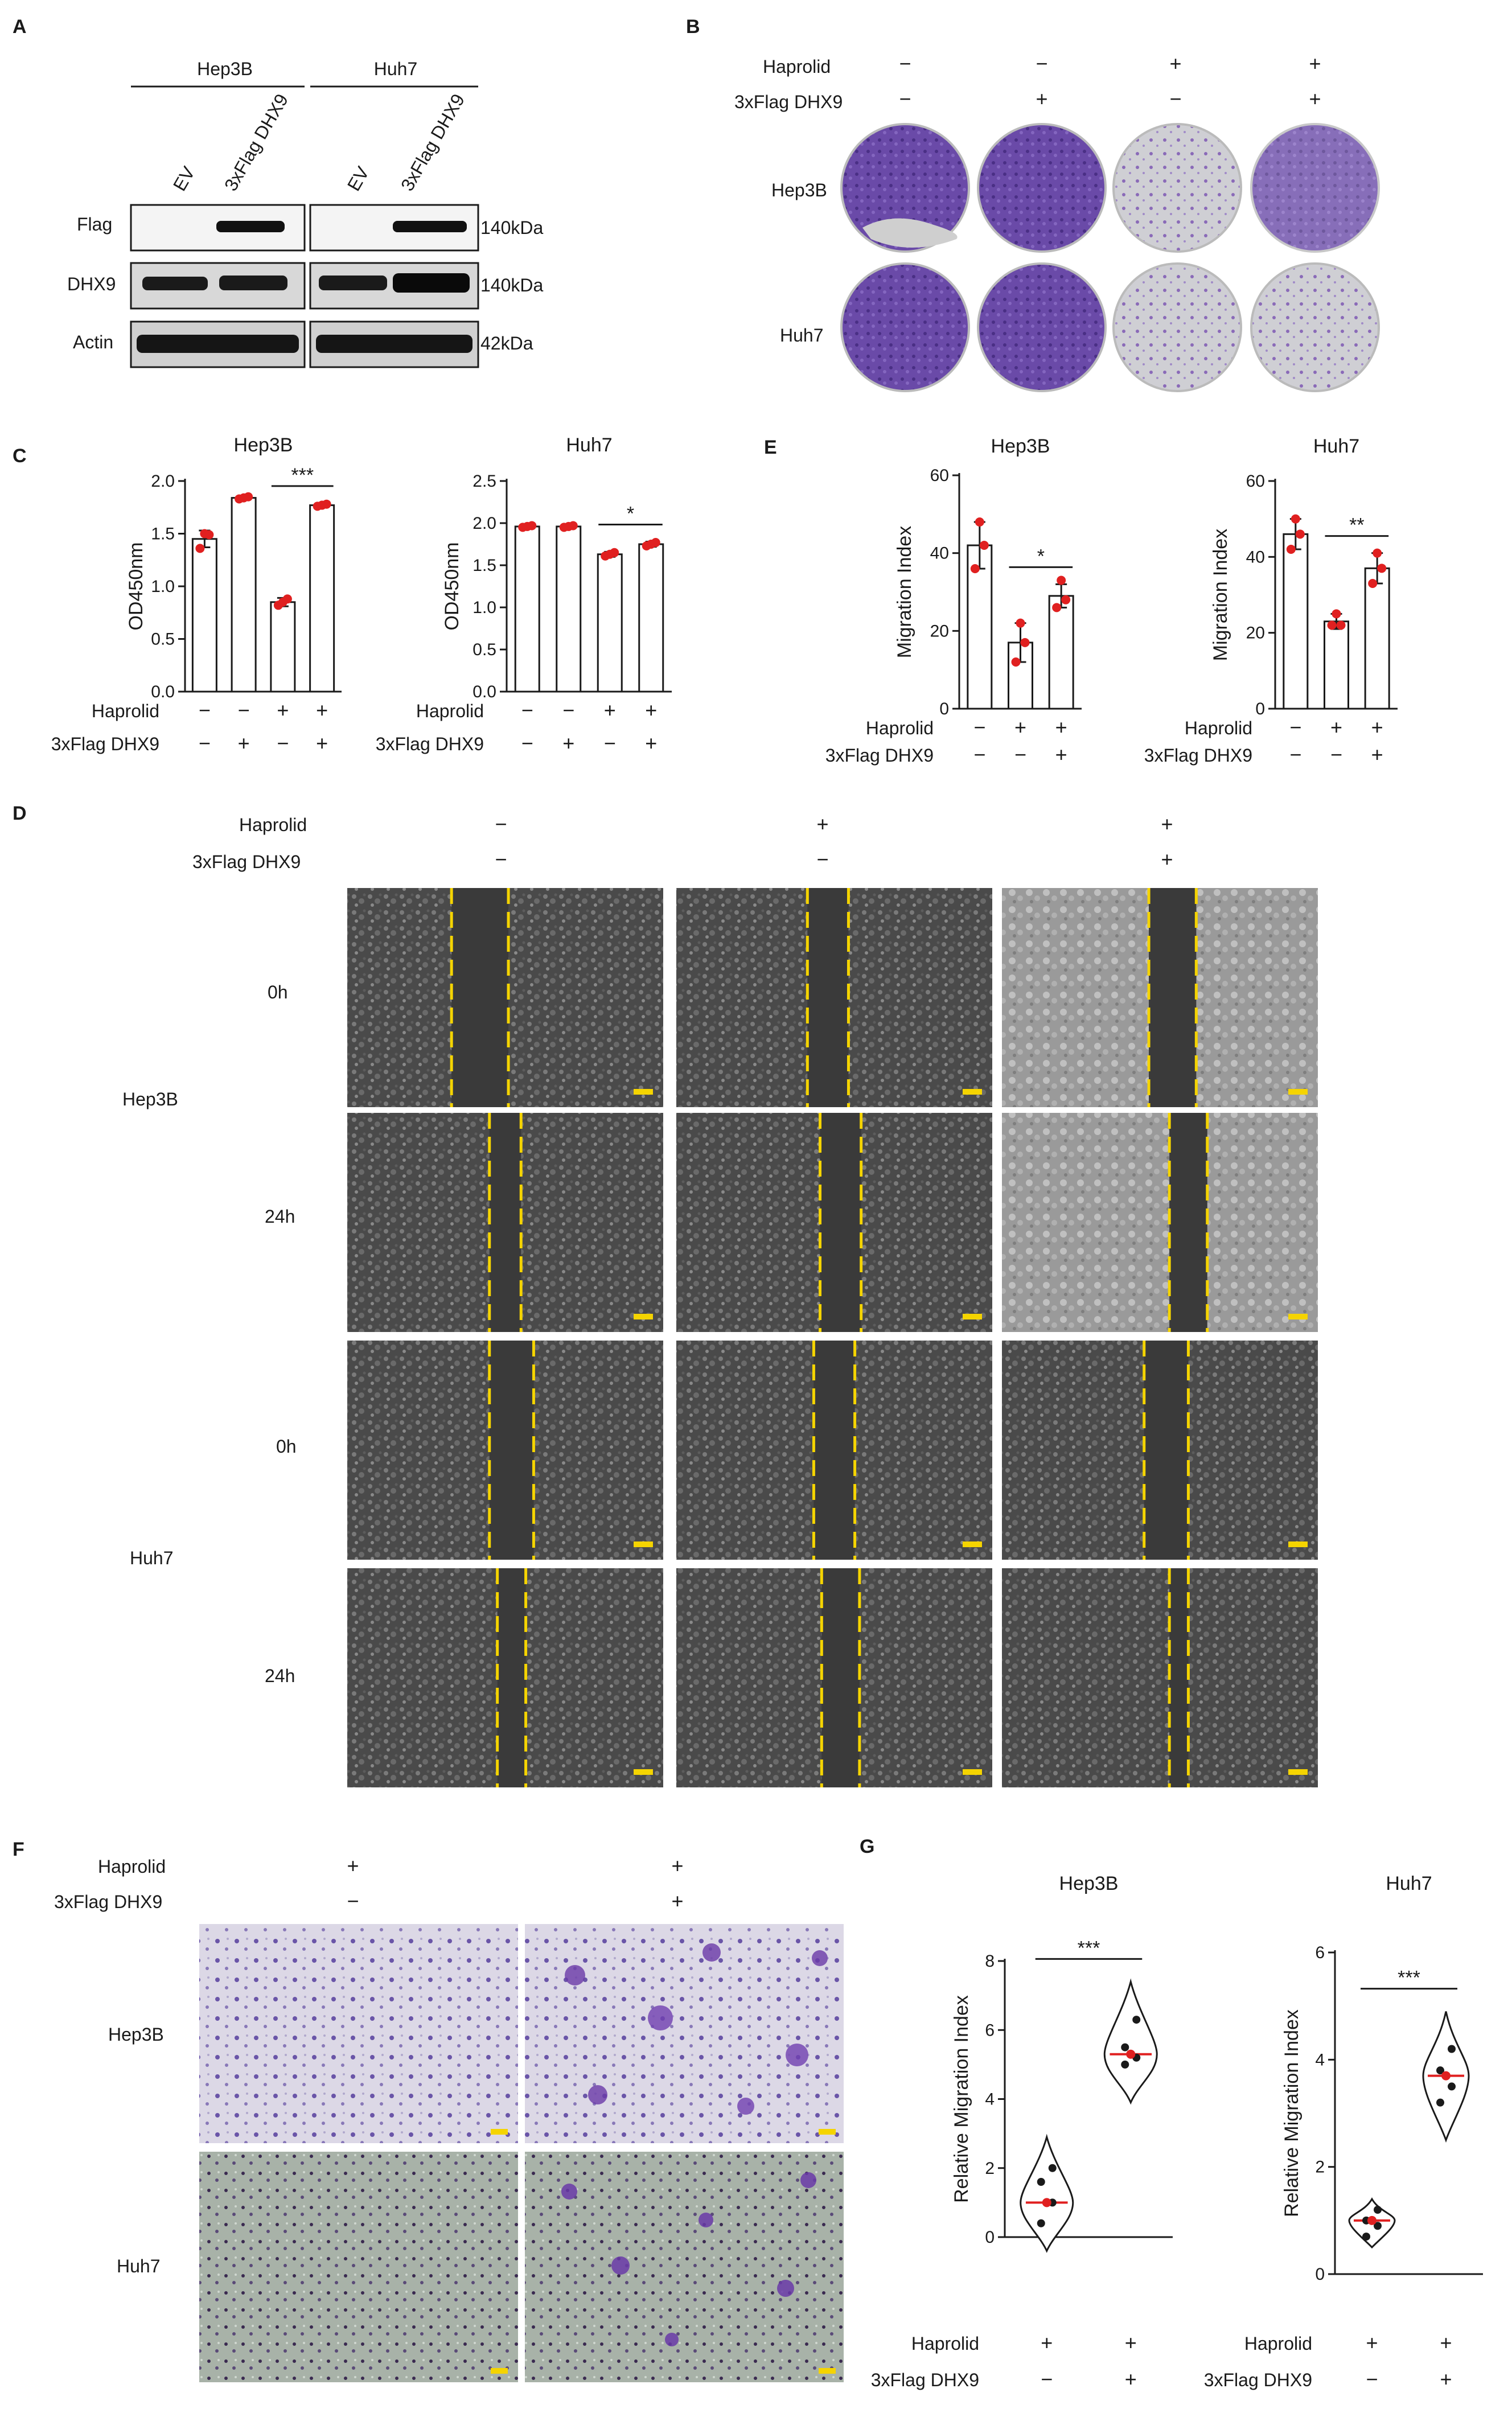 Image resolution: width=1512 pixels, height=2409 pixels. What do you see at coordinates (394, 344) in the screenshot?
I see `band-actin-huh7` at bounding box center [394, 344].